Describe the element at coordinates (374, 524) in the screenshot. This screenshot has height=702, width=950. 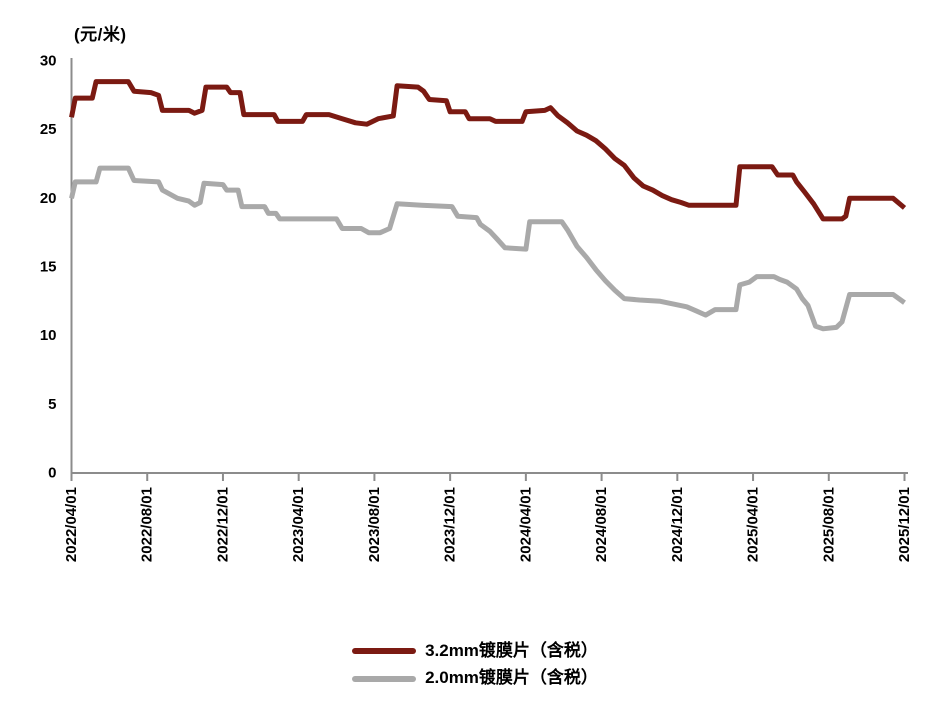
I see `x-axis-tick-label: 2023/08/01` at that location.